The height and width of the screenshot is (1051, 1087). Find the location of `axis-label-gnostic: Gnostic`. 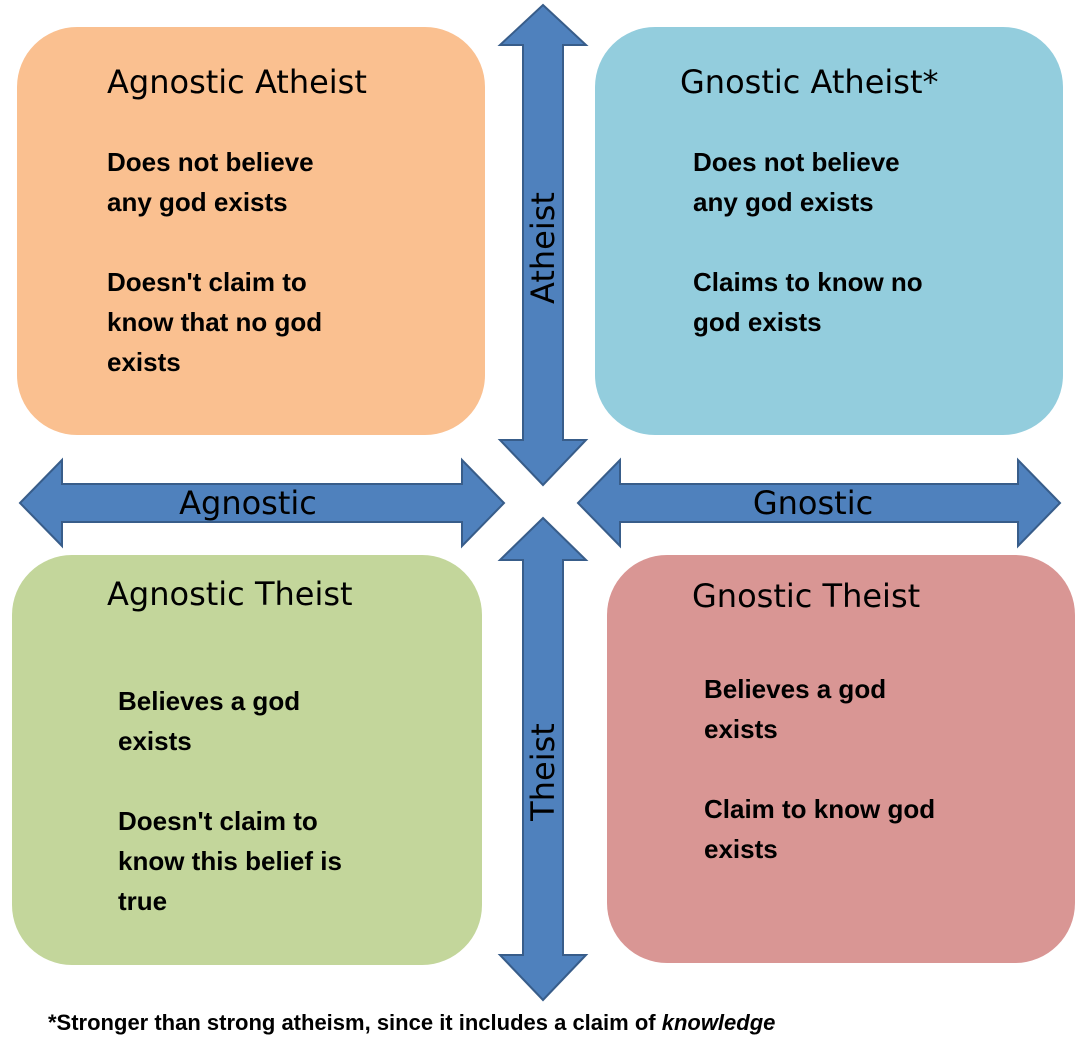

axis-label-gnostic: Gnostic is located at coordinates (813, 503).